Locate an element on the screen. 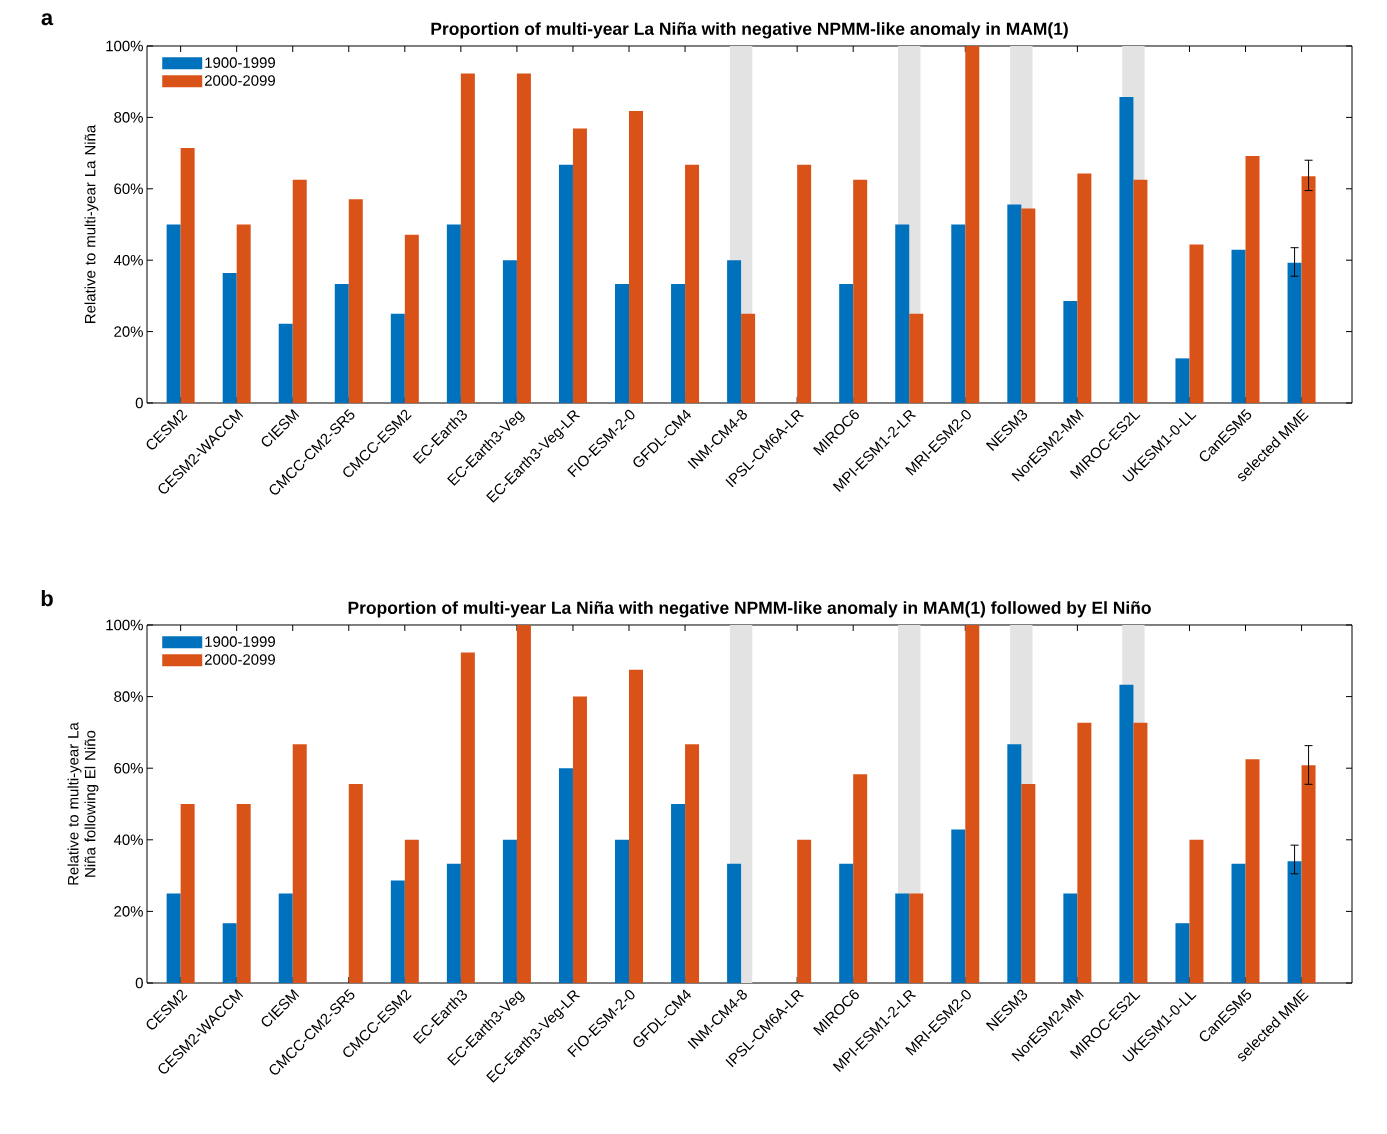  text: a is located at coordinates (47, 19).